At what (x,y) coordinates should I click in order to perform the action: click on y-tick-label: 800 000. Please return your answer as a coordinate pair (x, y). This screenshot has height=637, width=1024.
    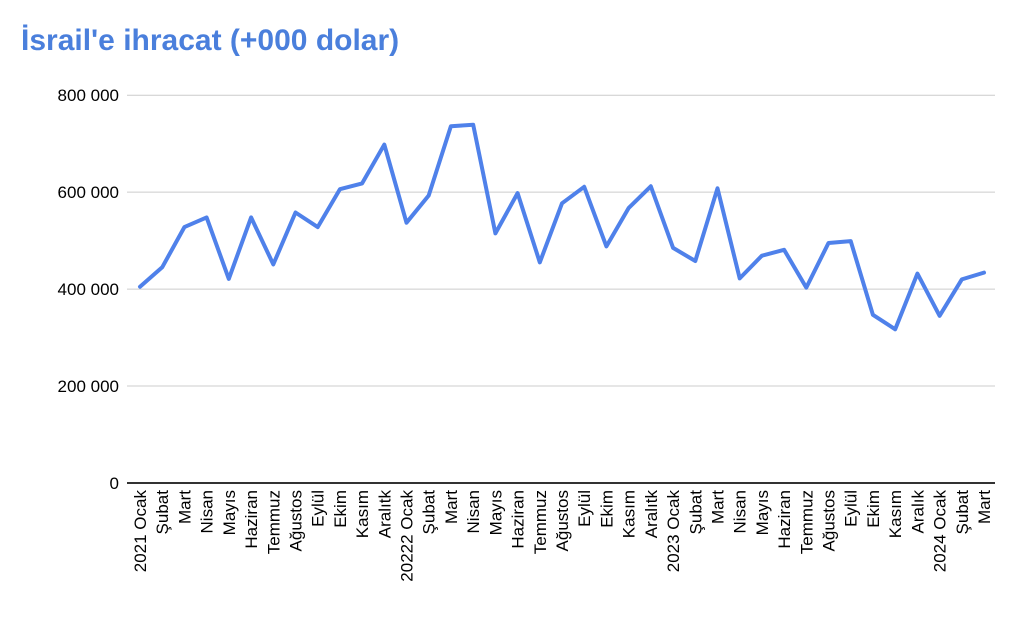
    Looking at the image, I should click on (88, 95).